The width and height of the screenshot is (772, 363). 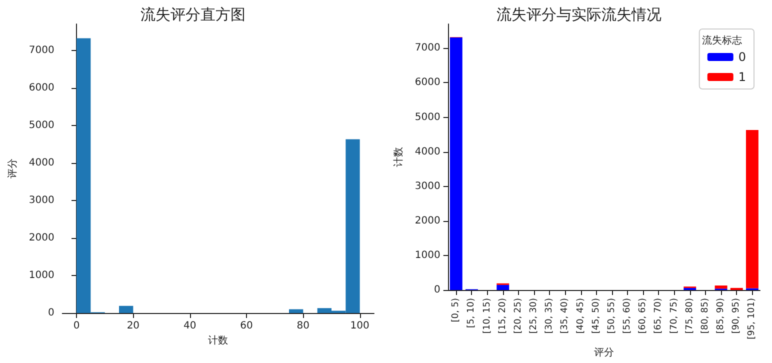 I want to click on x-tick-label: [0, 5), so click(x=456, y=310).